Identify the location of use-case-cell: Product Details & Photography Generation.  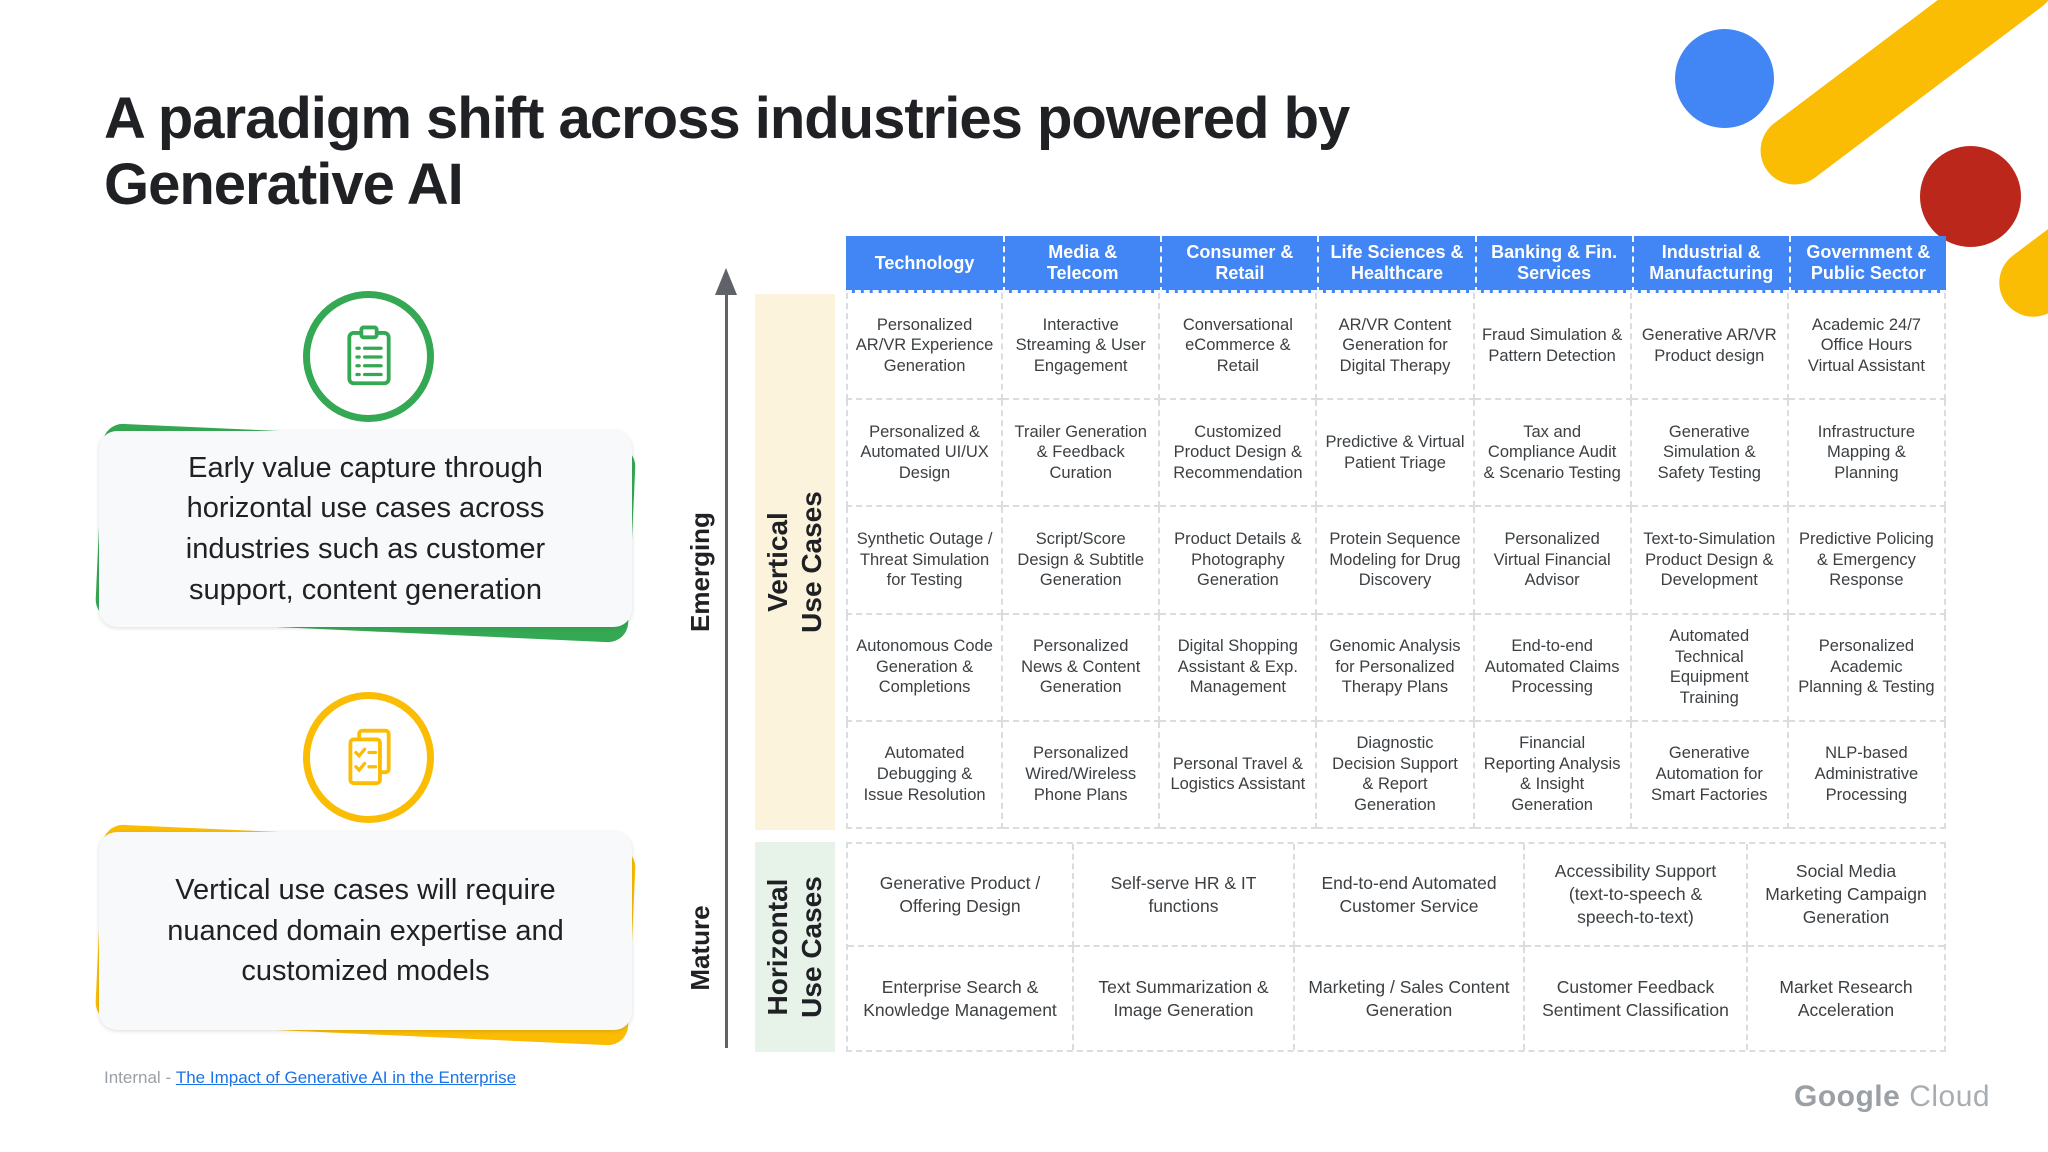
(1239, 561).